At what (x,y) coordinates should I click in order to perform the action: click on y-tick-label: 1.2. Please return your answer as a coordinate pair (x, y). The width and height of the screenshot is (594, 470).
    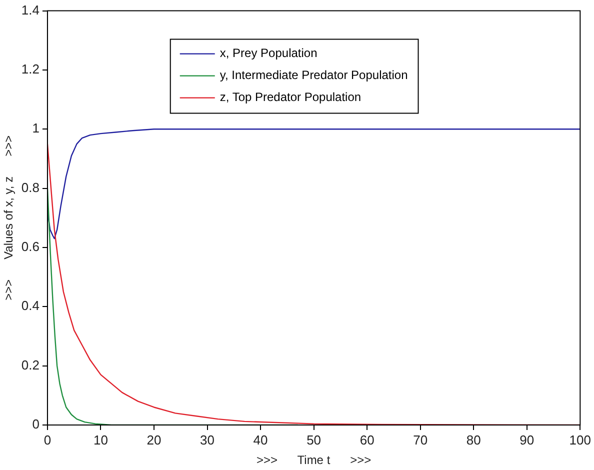
    Looking at the image, I should click on (30, 69).